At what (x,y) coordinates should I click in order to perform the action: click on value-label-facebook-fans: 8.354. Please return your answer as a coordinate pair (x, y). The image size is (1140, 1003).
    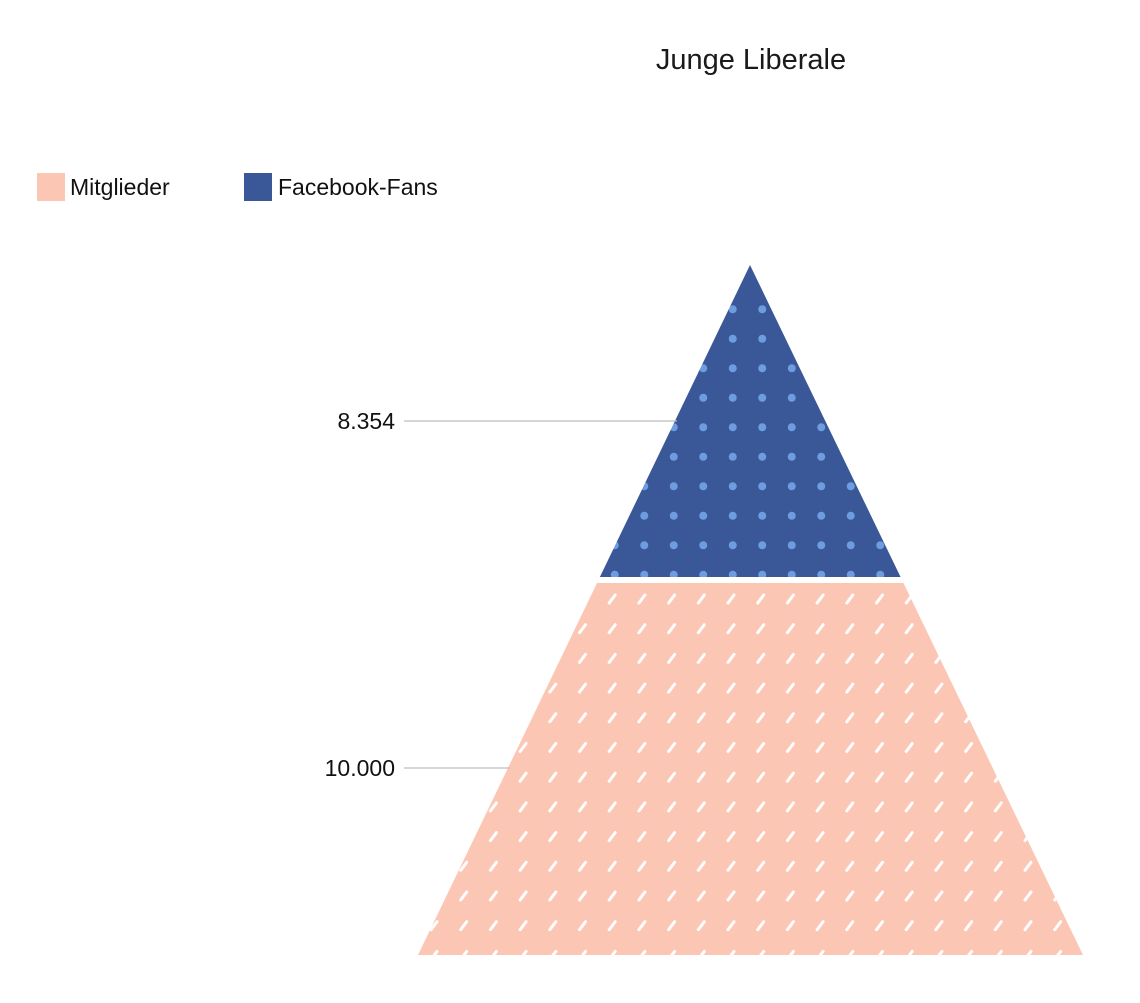
    Looking at the image, I should click on (366, 421).